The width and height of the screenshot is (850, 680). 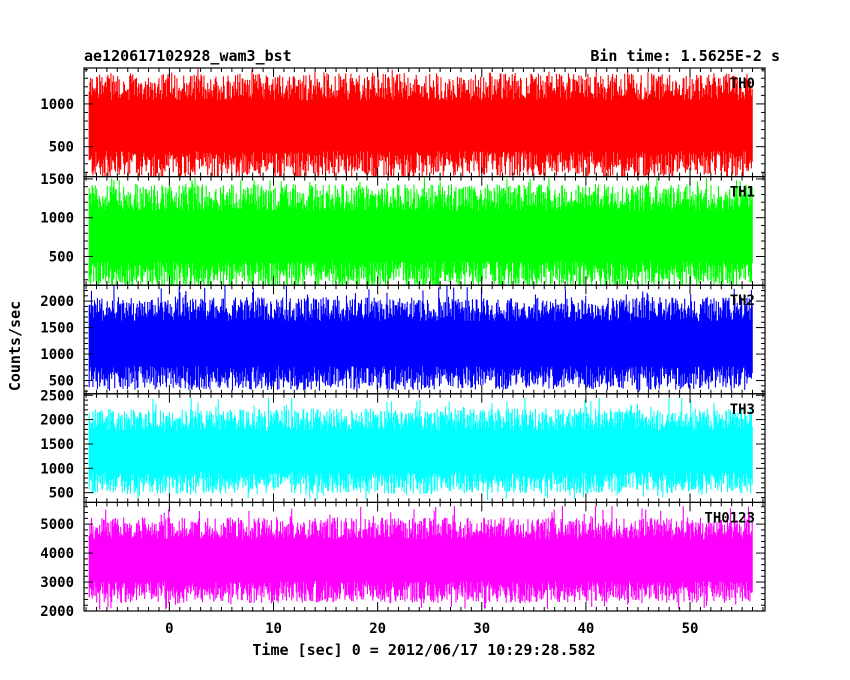 What do you see at coordinates (742, 301) in the screenshot?
I see `panel-label: TH2` at bounding box center [742, 301].